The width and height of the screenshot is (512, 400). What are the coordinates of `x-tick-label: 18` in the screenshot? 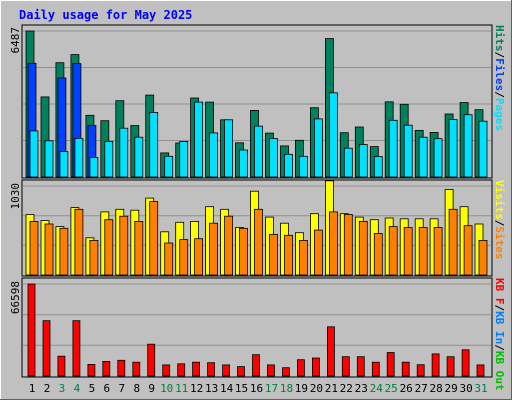 It's located at (286, 388).